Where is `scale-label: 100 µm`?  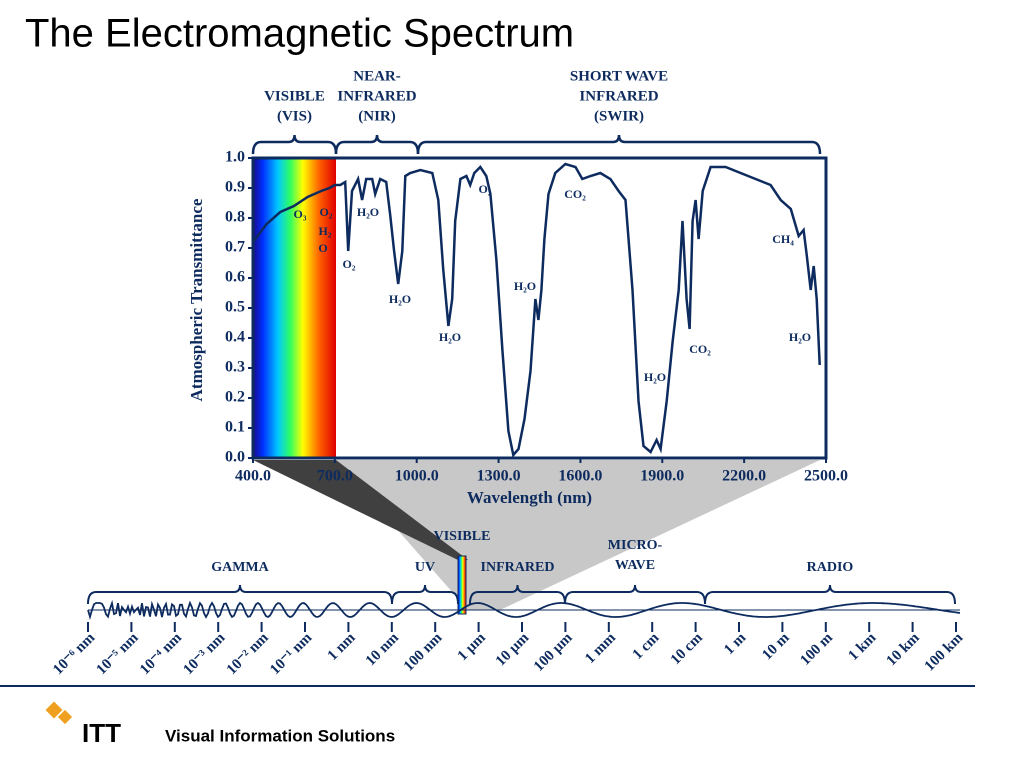
scale-label: 100 µm is located at coordinates (553, 652).